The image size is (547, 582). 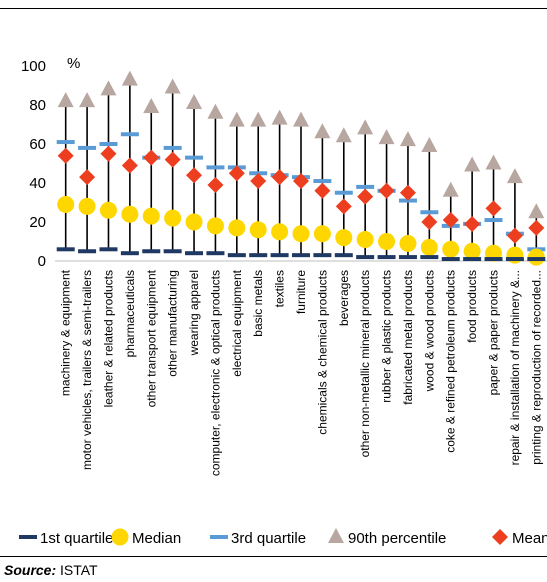 What do you see at coordinates (173, 323) in the screenshot?
I see `category-label: other manufacturing` at bounding box center [173, 323].